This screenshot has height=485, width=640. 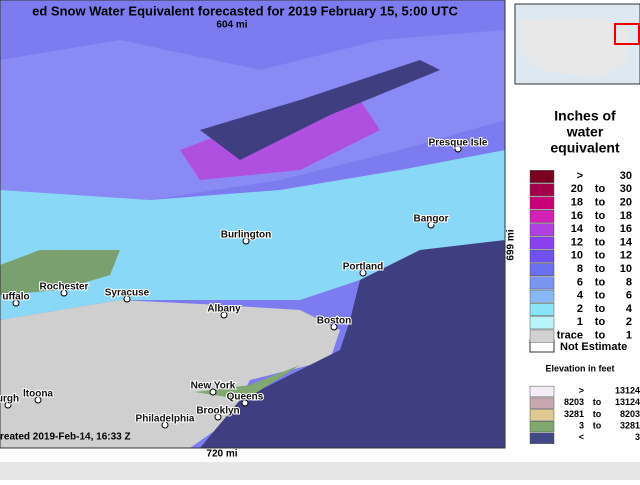 I want to click on legend-title: Elevation in feet, so click(x=579, y=368).